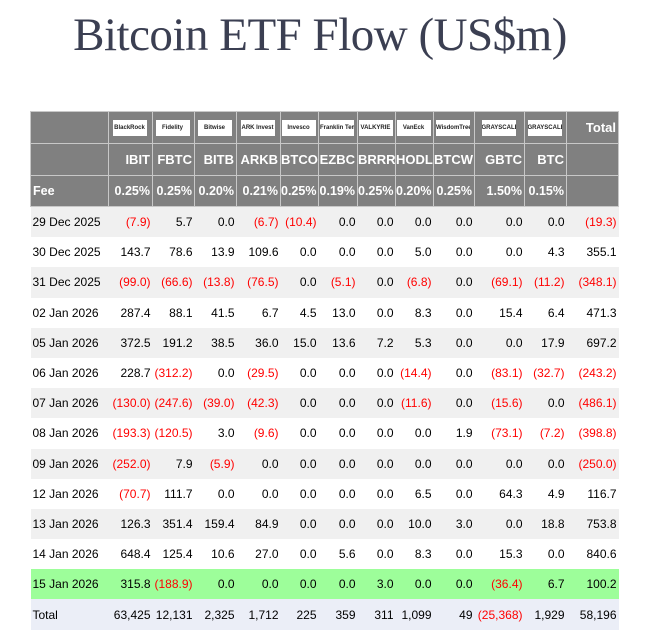 The width and height of the screenshot is (666, 630). I want to click on flow-cell: 88.1, so click(173, 312).